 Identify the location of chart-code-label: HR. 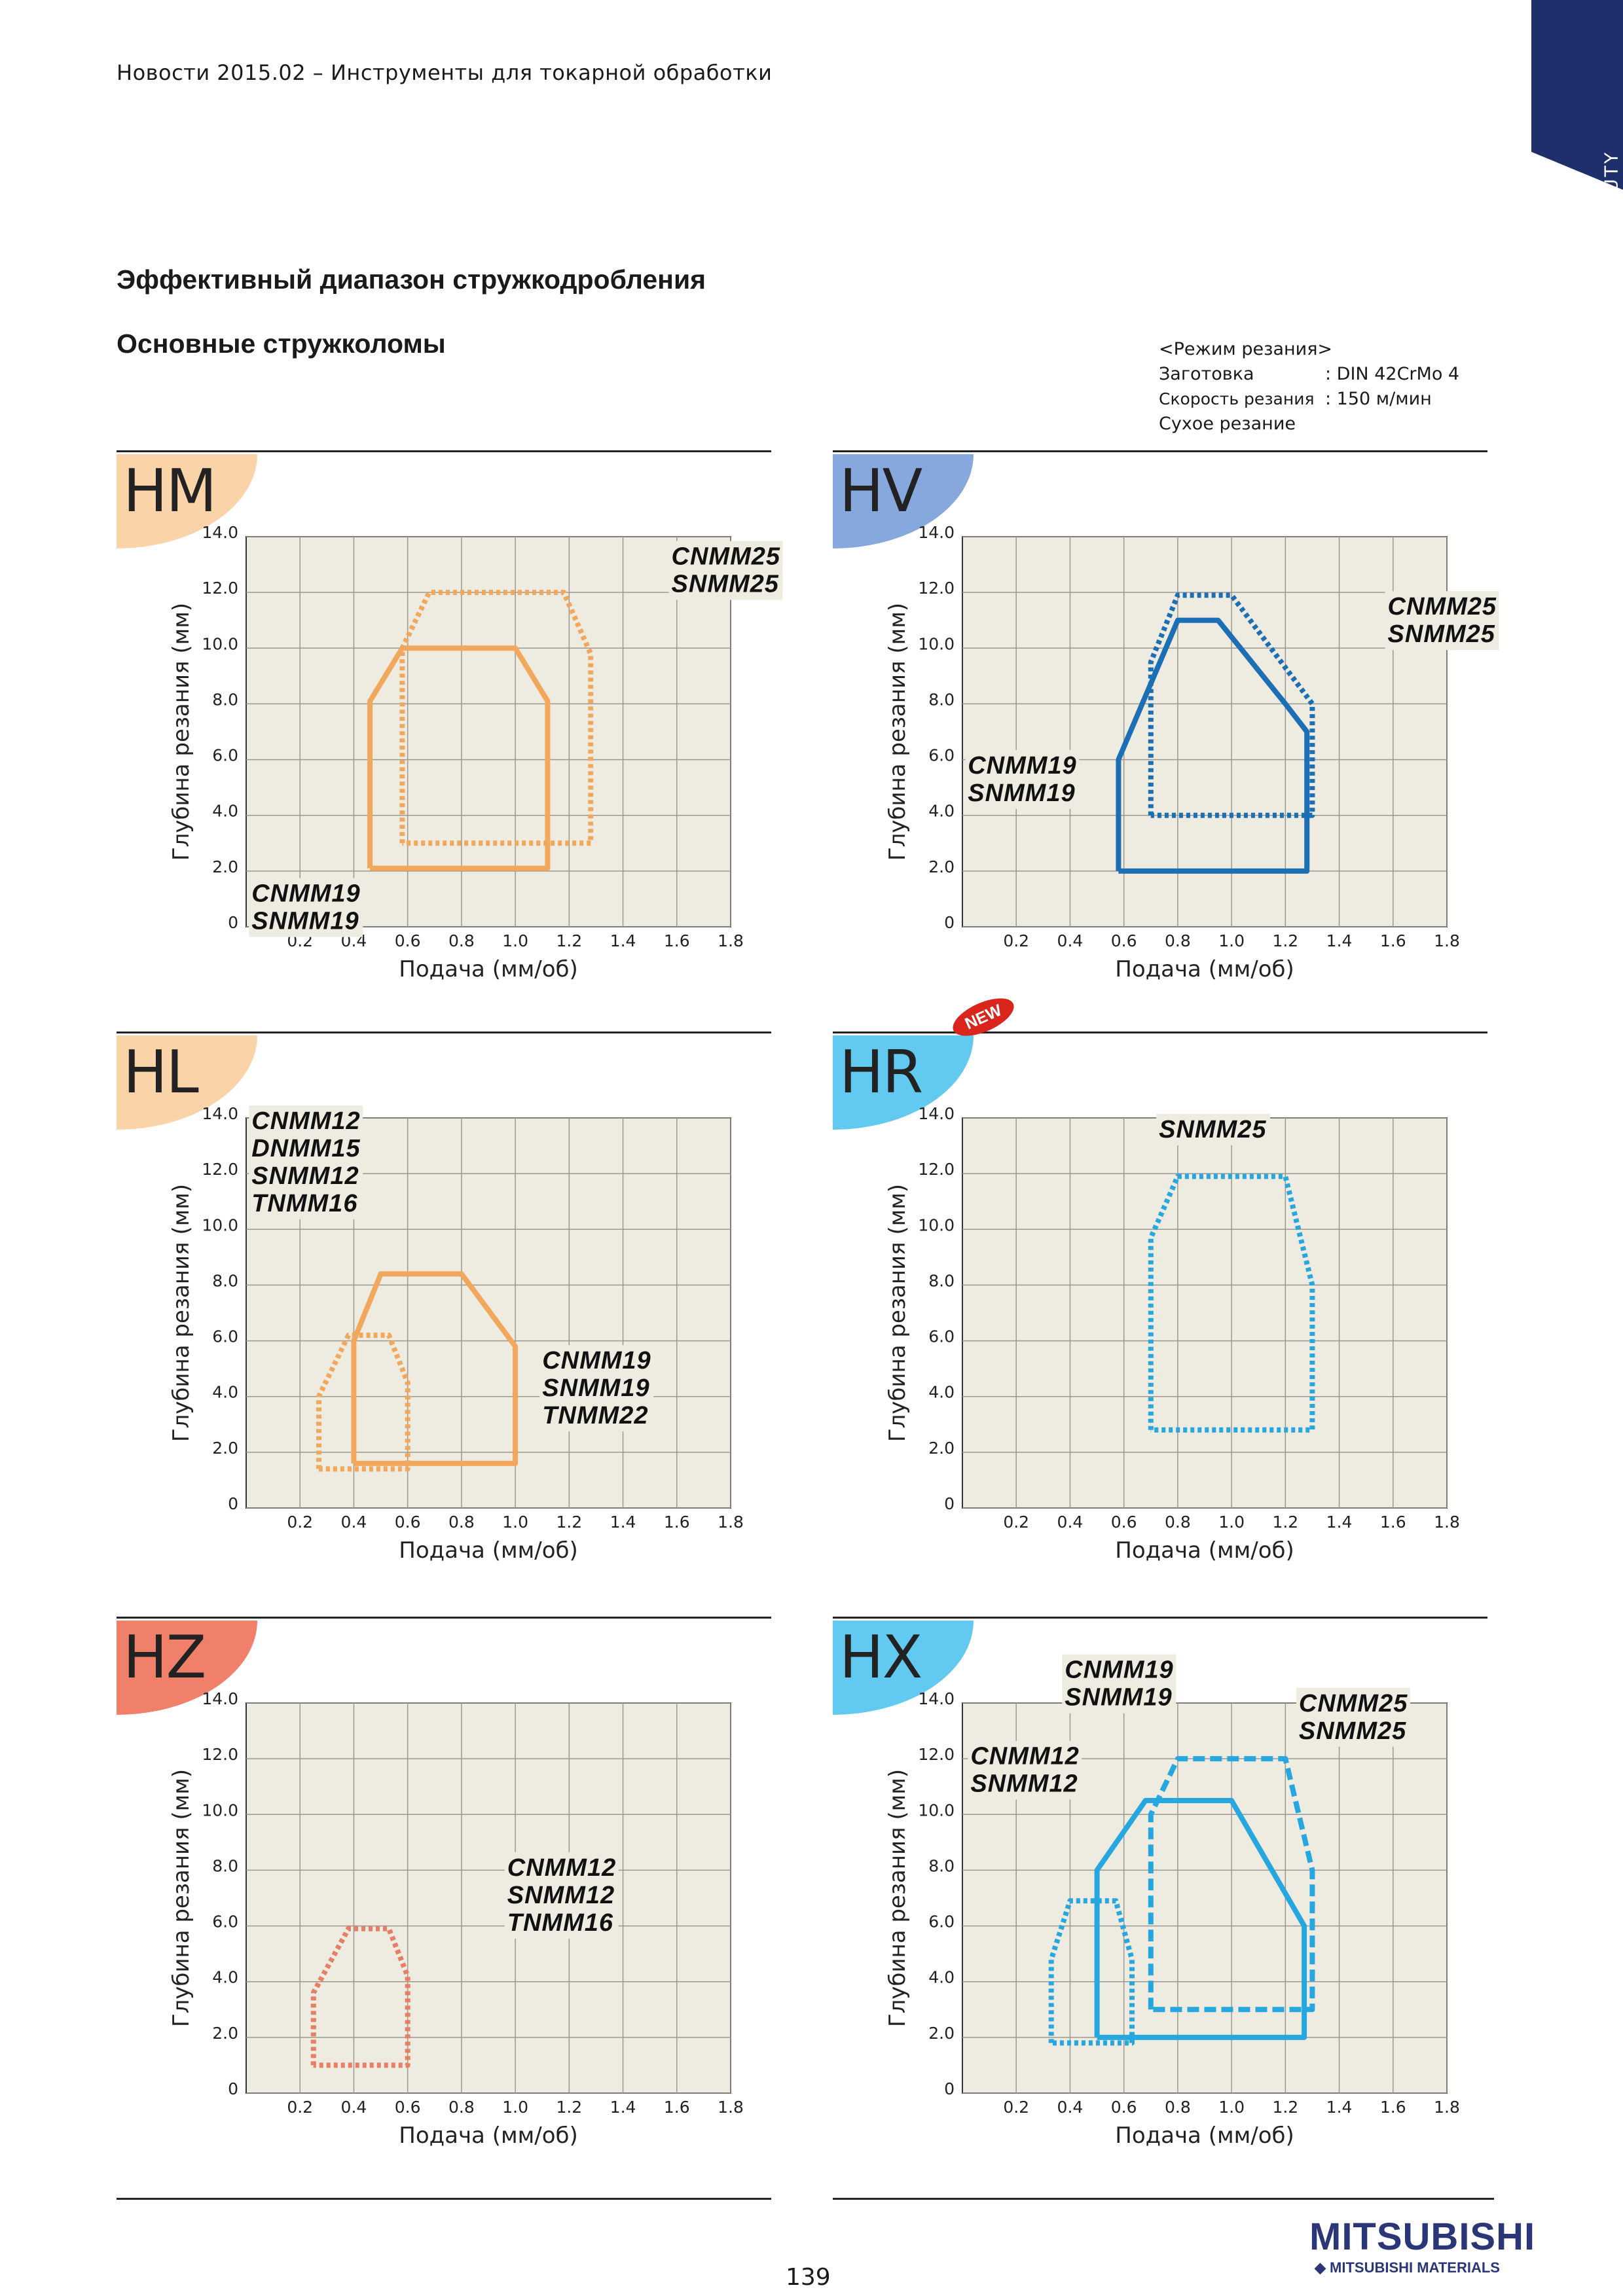
(881, 1072).